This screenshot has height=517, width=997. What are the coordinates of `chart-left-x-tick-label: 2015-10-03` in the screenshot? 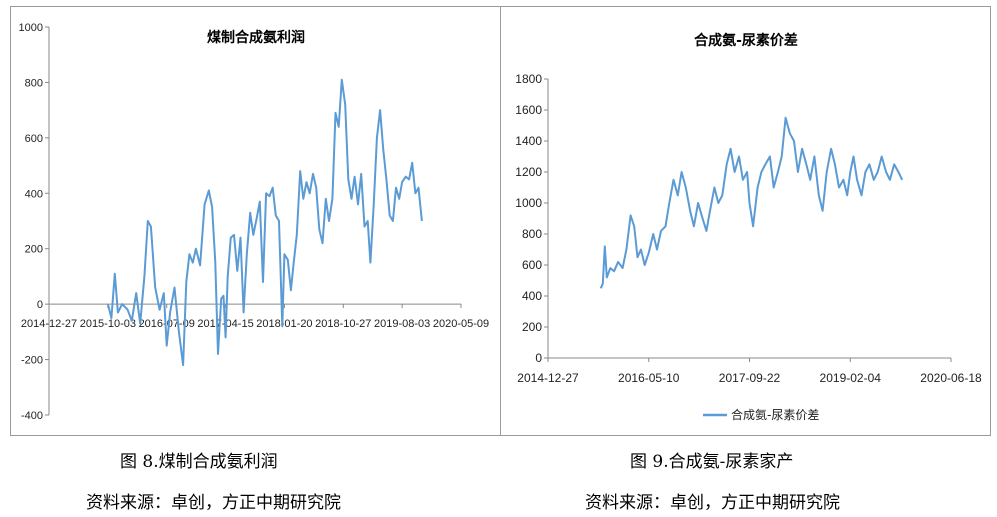 It's located at (108, 324).